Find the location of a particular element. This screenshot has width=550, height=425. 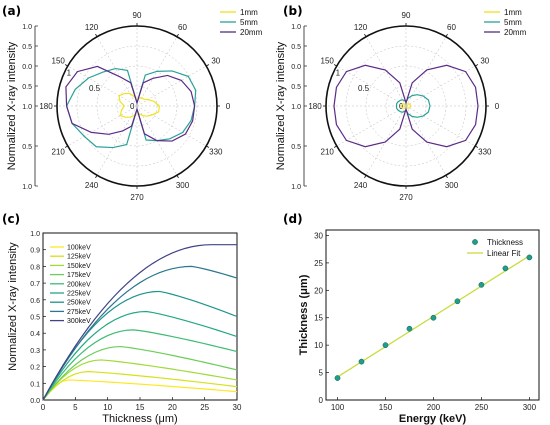

a-angle-label: 120 is located at coordinates (92, 27).